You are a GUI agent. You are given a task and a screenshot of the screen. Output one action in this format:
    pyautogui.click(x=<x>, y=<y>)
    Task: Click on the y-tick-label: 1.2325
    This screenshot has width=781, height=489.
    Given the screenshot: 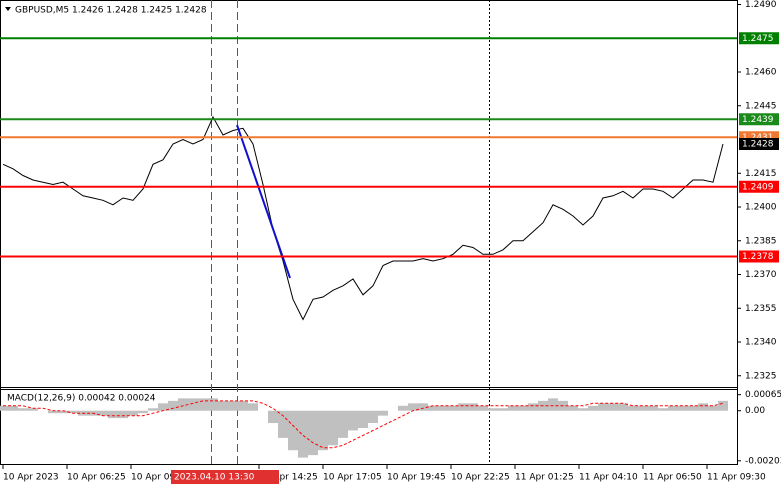 What is the action you would take?
    pyautogui.click(x=761, y=376)
    